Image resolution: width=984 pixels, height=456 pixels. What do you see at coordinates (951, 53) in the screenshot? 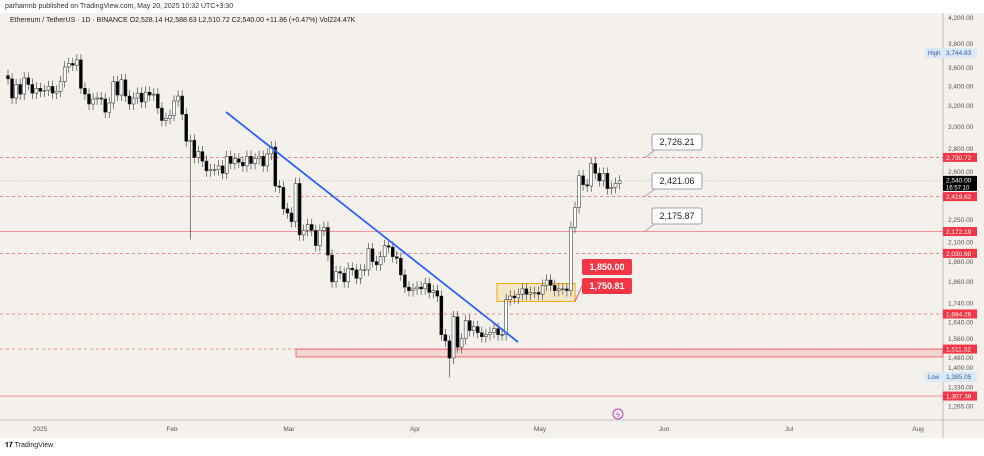
I see `extreme-badge` at bounding box center [951, 53].